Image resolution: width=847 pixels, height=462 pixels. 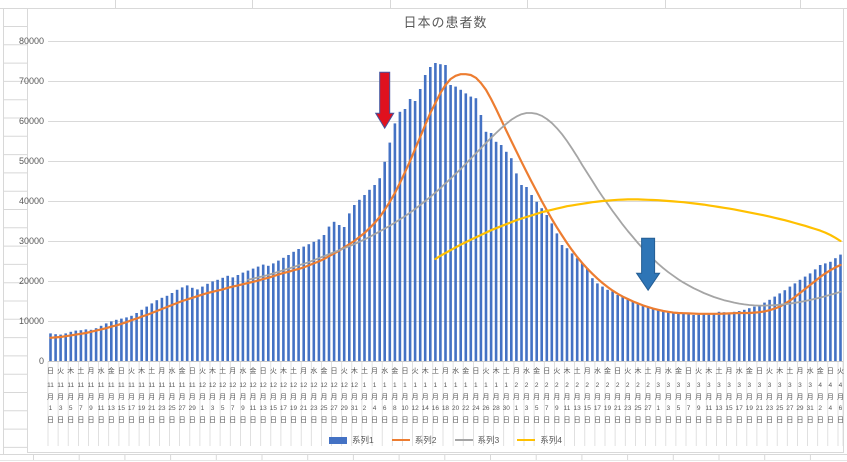 I want to click on day-number: 2, so click(x=364, y=408).